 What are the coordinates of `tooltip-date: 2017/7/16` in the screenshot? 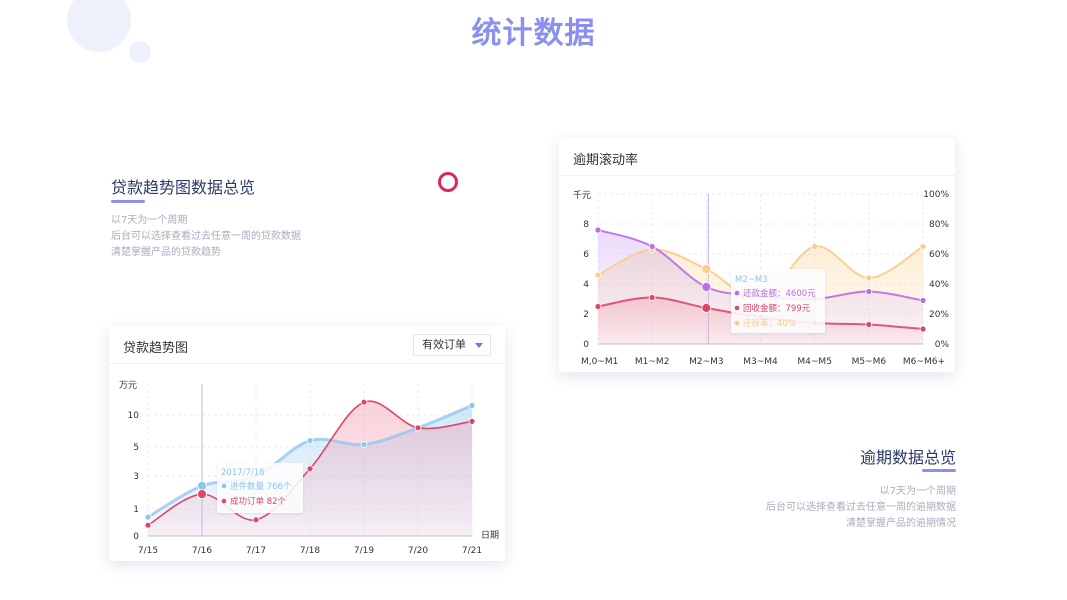 It's located at (243, 473).